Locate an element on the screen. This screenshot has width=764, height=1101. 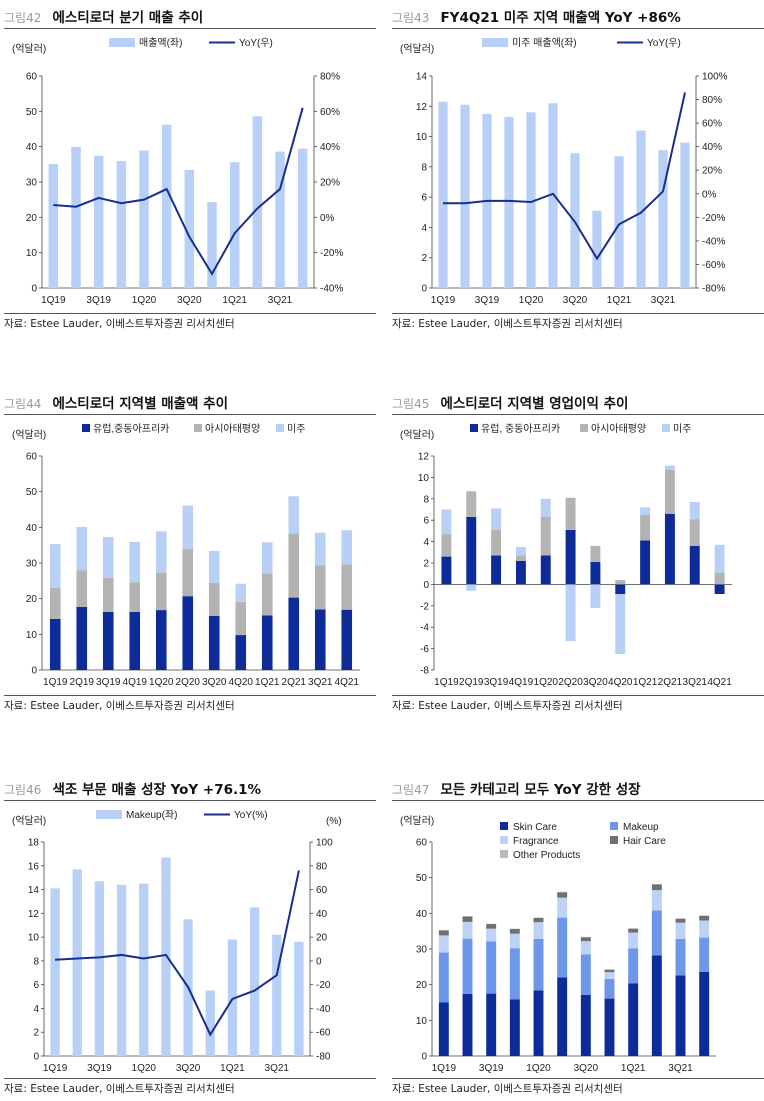
legend-label: Makeup(좌) is located at coordinates (151, 815).